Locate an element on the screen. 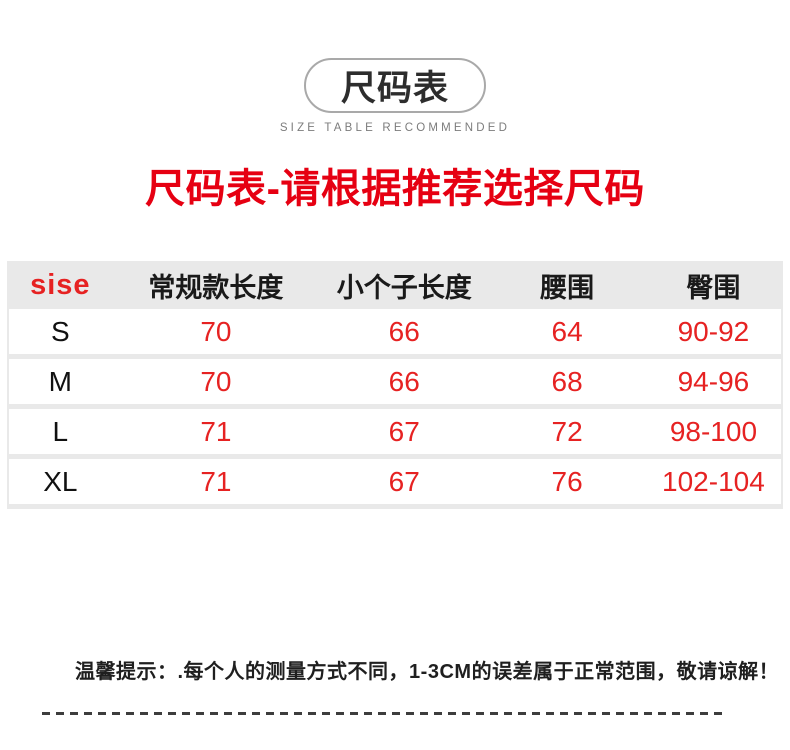 Image resolution: width=790 pixels, height=750 pixels. waist-value: 76 is located at coordinates (567, 481).